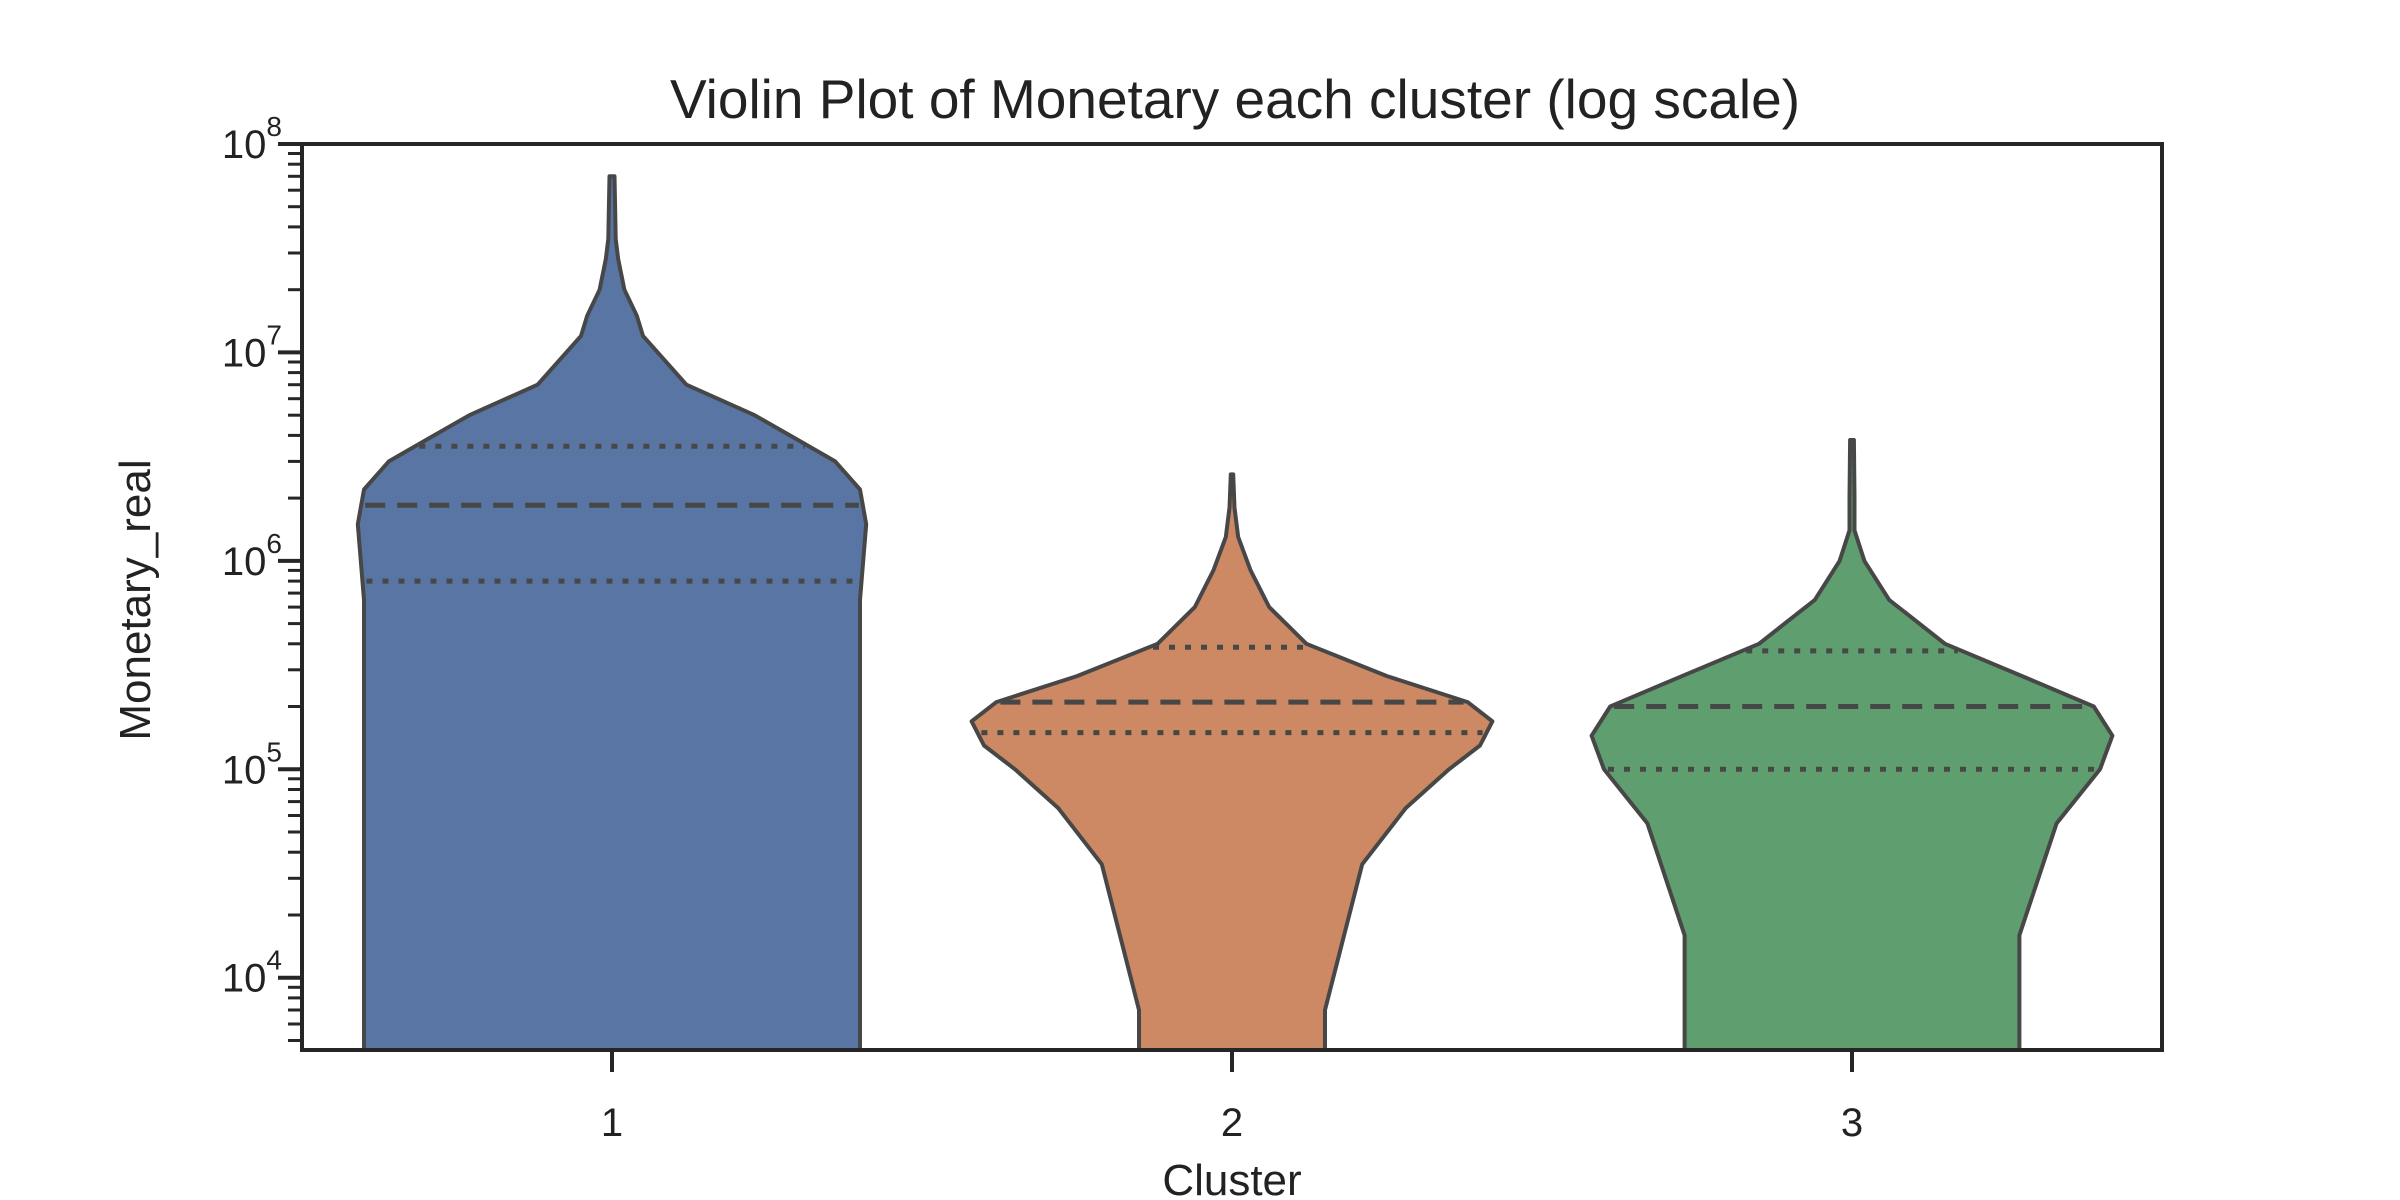  What do you see at coordinates (135, 599) in the screenshot?
I see `y-axis-label: Monetary_real` at bounding box center [135, 599].